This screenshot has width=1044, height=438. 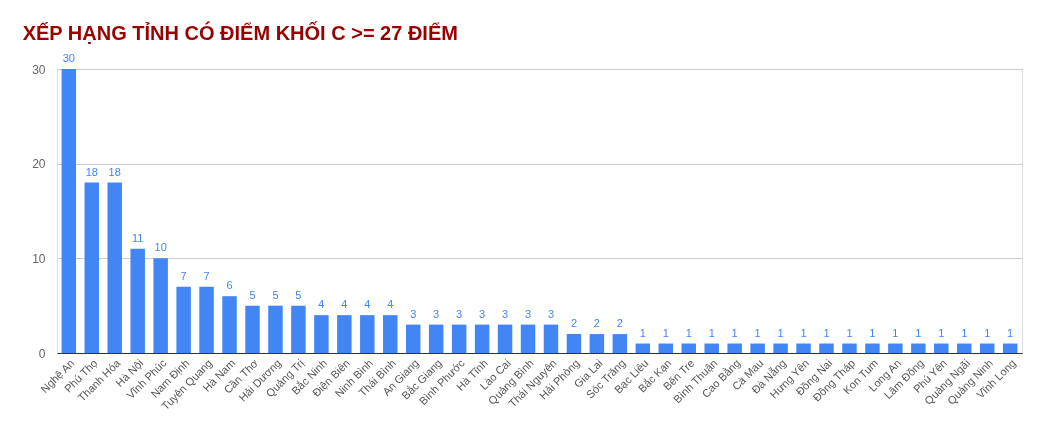 I want to click on data-label: 10, so click(x=160, y=247).